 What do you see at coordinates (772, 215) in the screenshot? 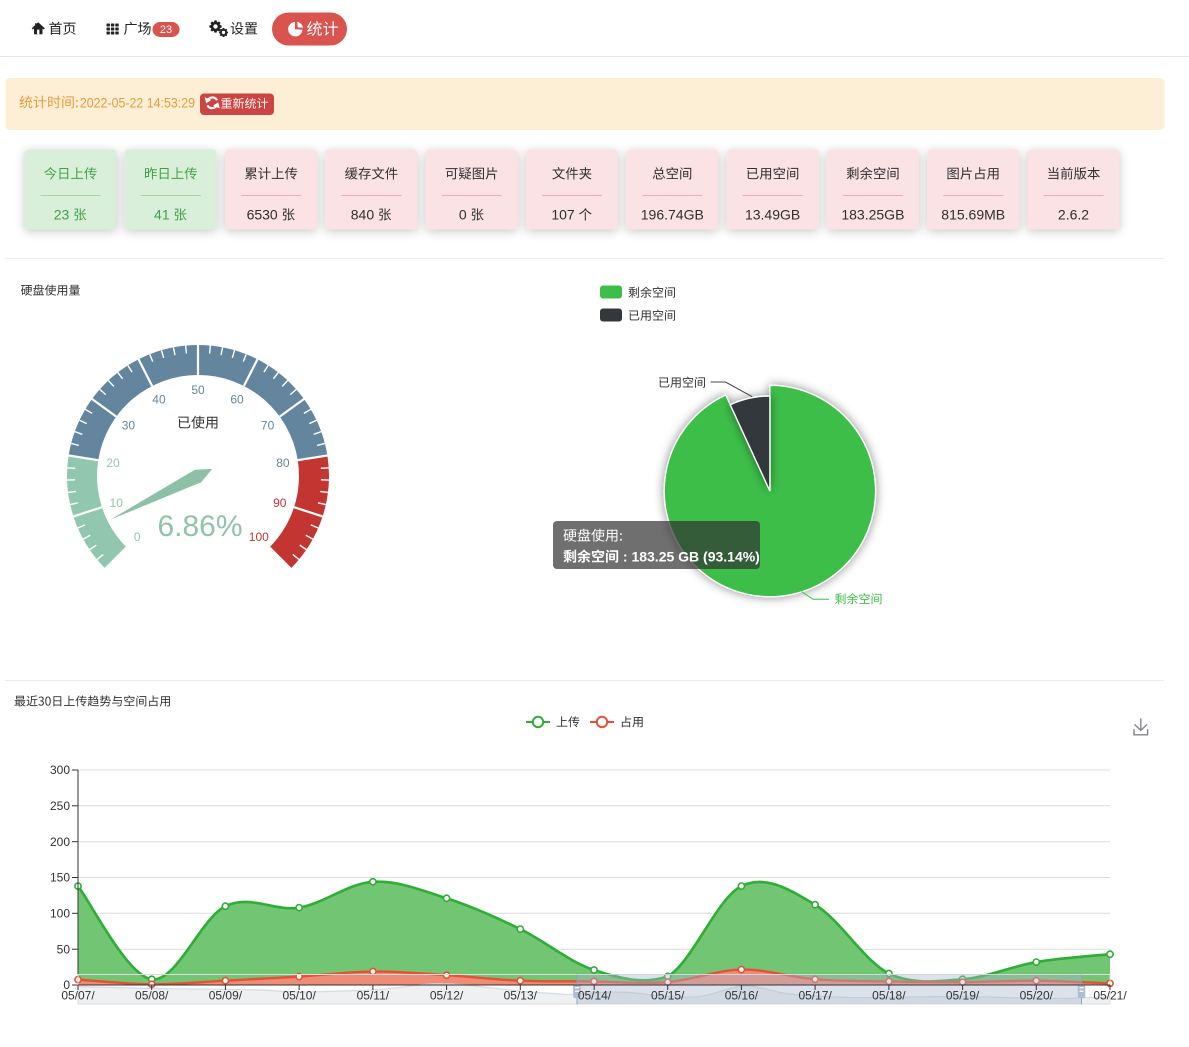
I see `svg-text: 13.49GB` at bounding box center [772, 215].